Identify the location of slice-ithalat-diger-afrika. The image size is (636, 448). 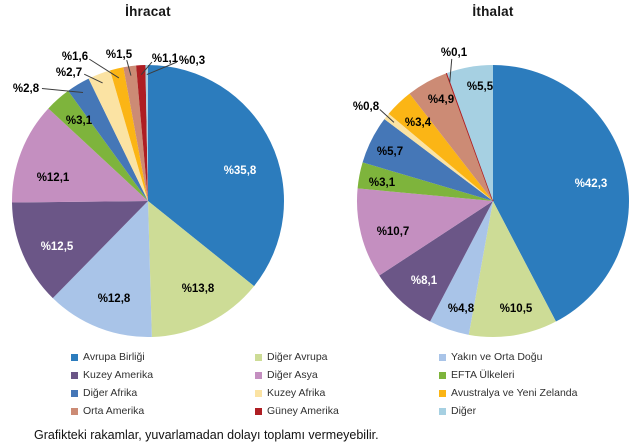
(427, 160).